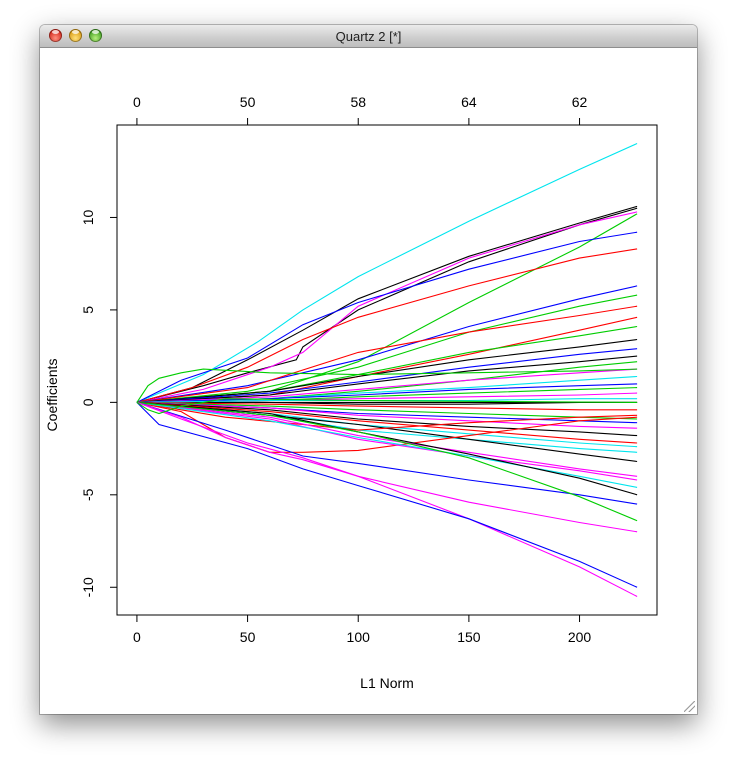 The image size is (737, 769). Describe the element at coordinates (387, 683) in the screenshot. I see `x-axis-label: L1 Norm` at that location.